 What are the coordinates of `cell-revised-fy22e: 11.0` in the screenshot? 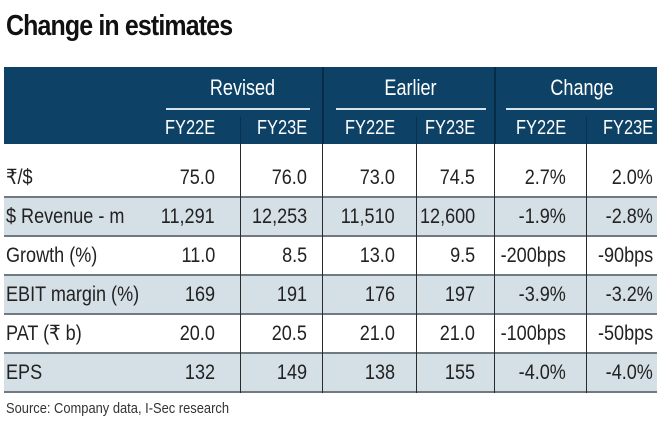 It's located at (198, 255).